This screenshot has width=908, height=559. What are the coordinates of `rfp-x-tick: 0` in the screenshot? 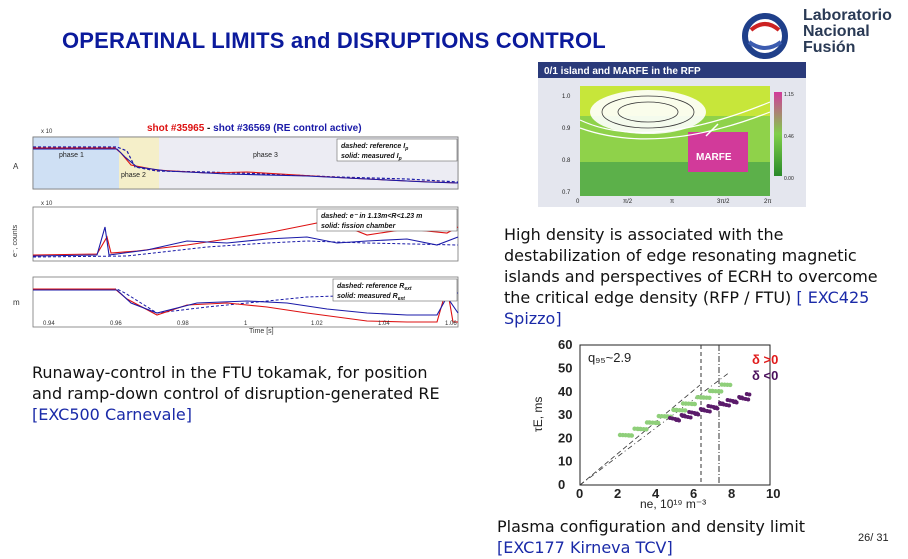 It's located at (578, 202).